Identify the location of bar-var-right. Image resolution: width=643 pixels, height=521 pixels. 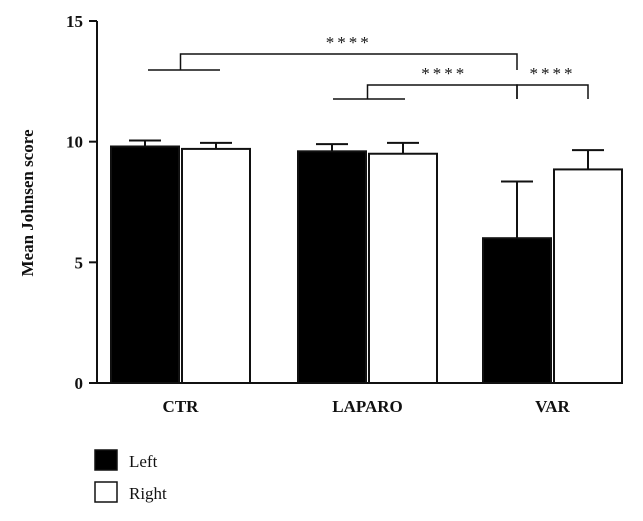
(588, 276).